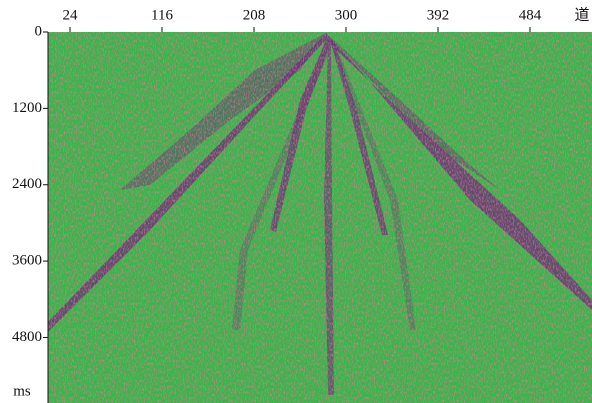 Image resolution: width=592 pixels, height=403 pixels. I want to click on x-tick-label: 24, so click(71, 15).